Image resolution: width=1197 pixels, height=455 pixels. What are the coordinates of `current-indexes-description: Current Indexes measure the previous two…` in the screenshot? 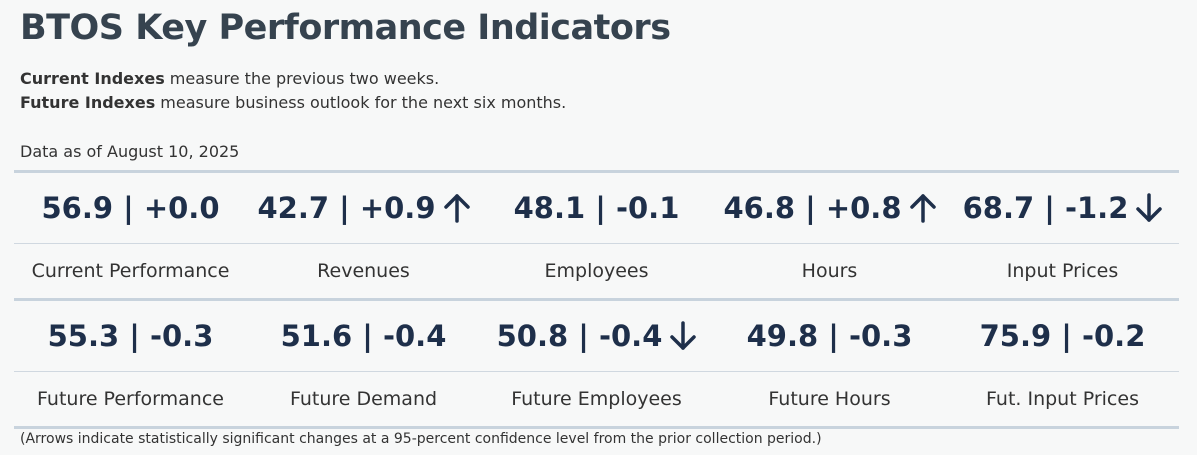 It's located at (229, 78).